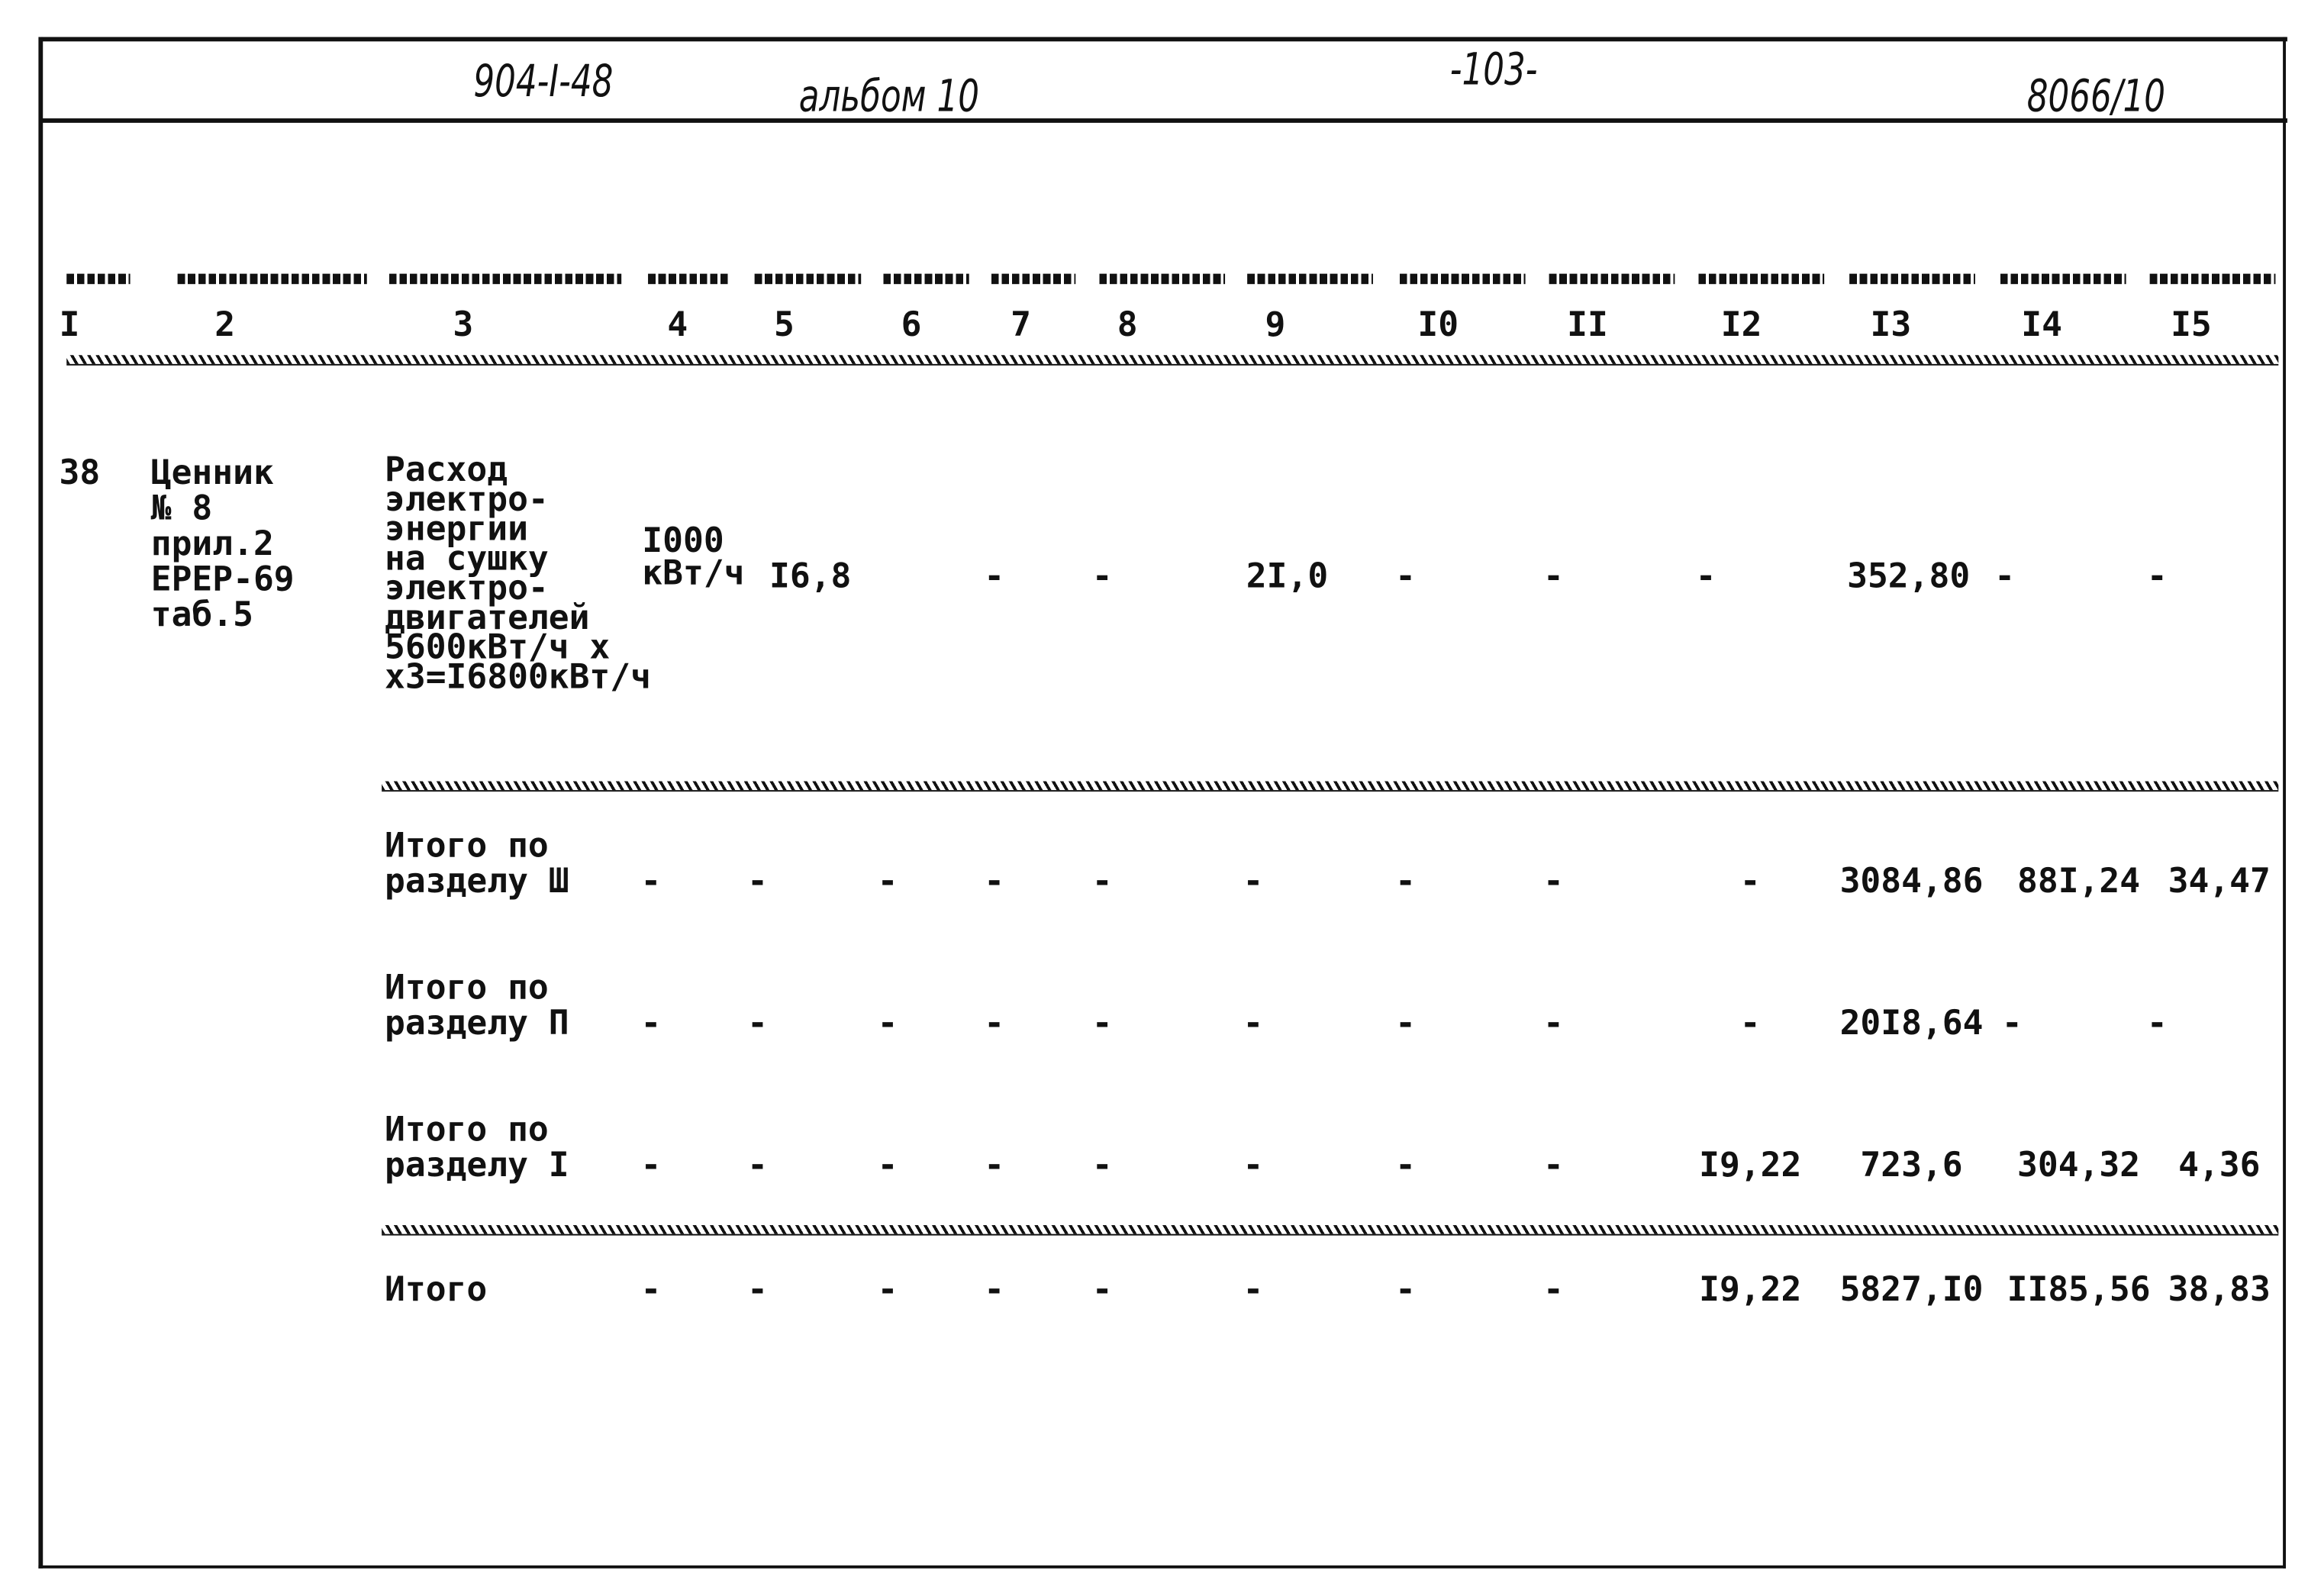 The image size is (2308, 1596). What do you see at coordinates (2220, 1165) in the screenshot?
I see `total-value-cell: 4,36` at bounding box center [2220, 1165].